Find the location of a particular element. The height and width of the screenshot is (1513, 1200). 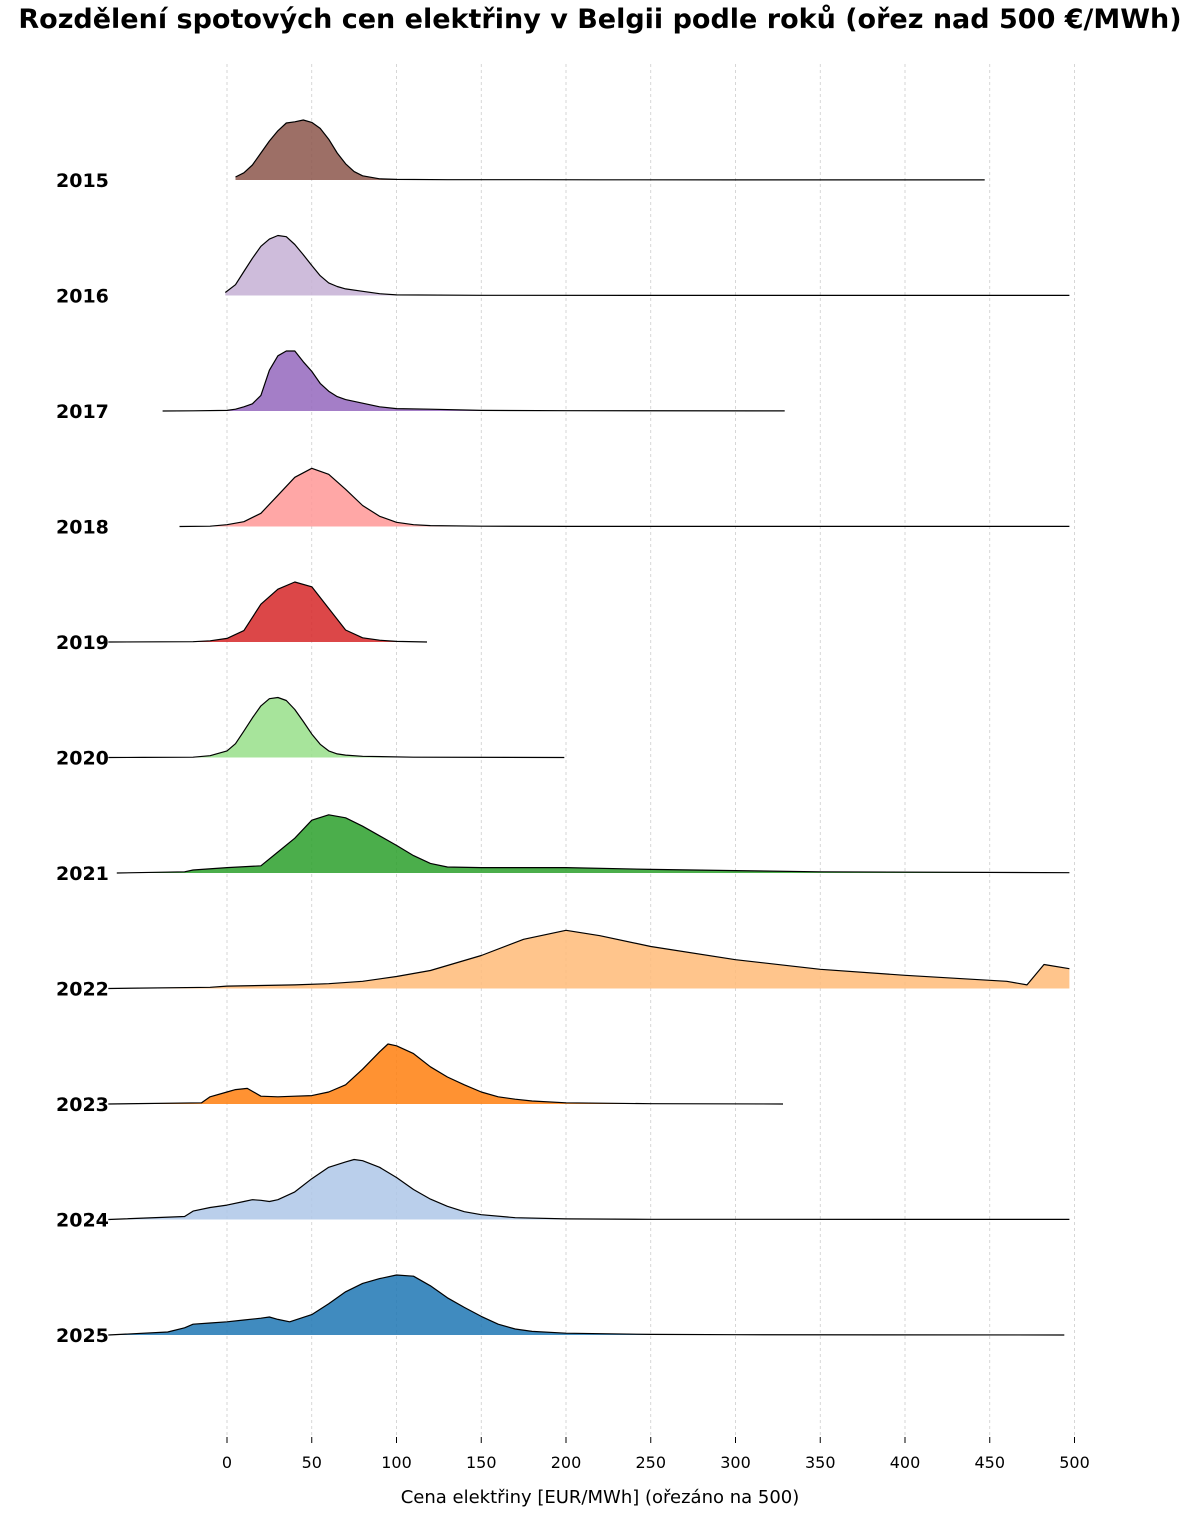

year-label: 2018 is located at coordinates (82, 528).